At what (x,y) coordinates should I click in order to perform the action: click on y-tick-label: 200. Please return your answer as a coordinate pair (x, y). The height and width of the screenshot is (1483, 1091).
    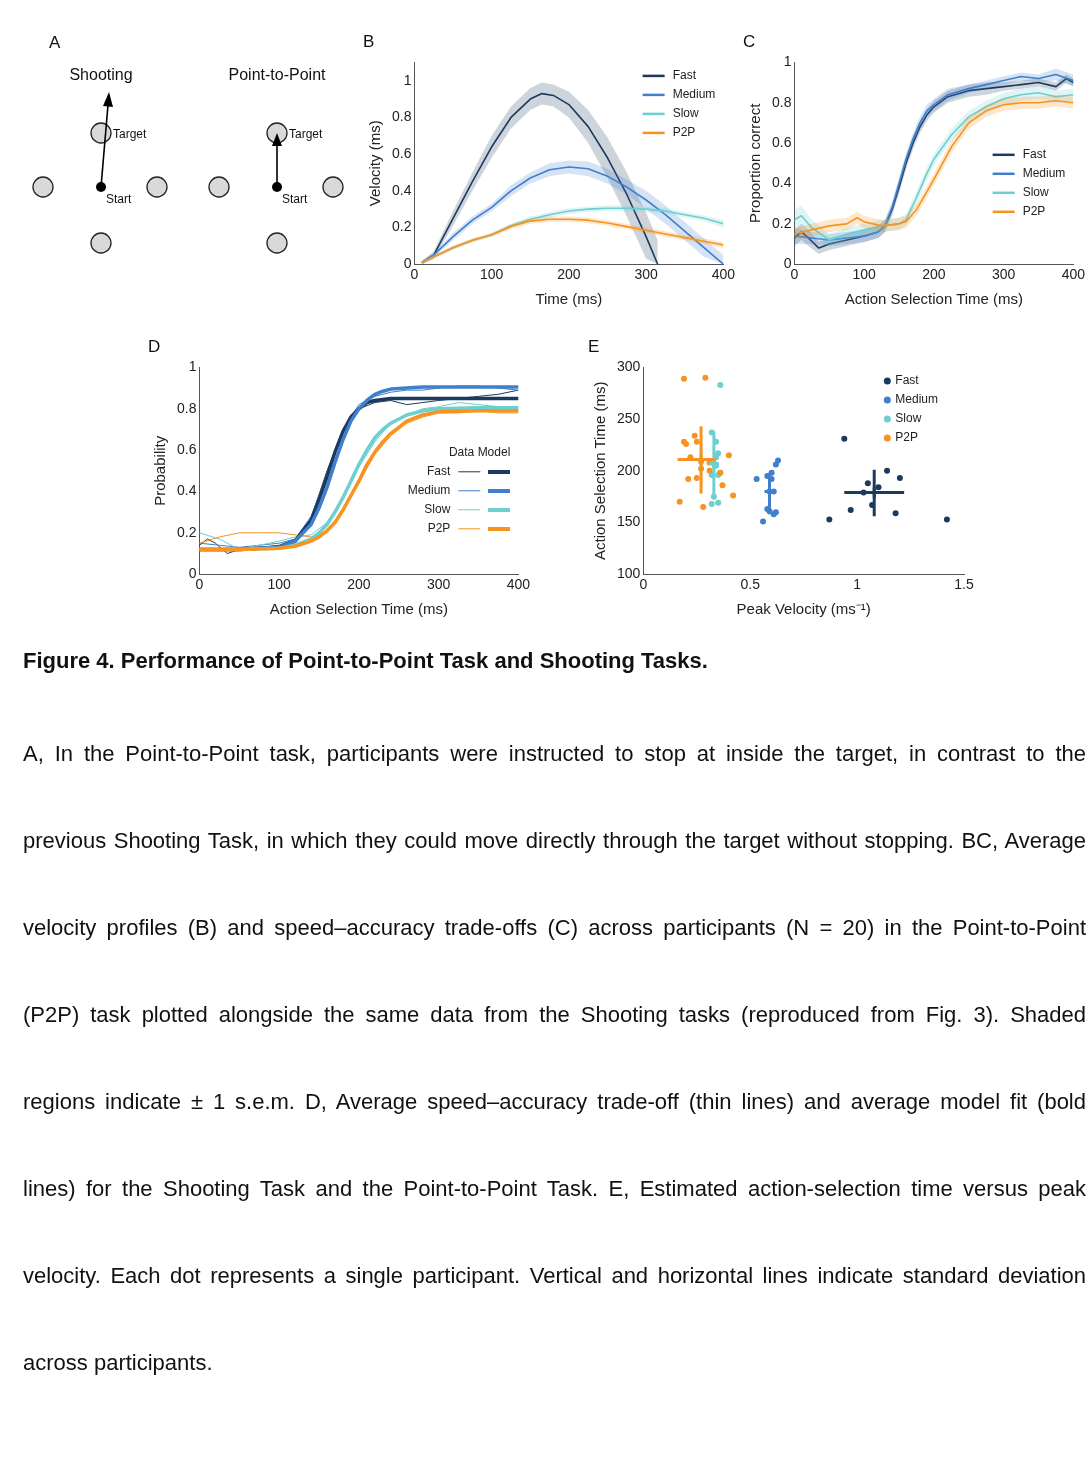
    Looking at the image, I should click on (629, 469).